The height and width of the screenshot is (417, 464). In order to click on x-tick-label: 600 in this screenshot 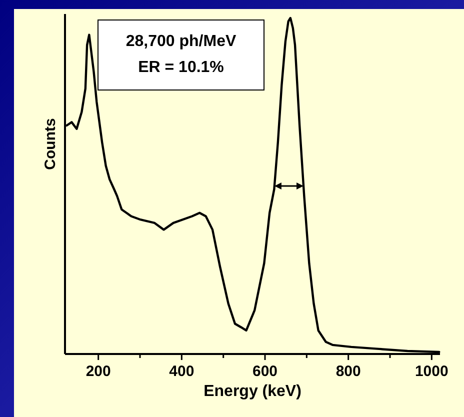, I will do `click(265, 371)`.